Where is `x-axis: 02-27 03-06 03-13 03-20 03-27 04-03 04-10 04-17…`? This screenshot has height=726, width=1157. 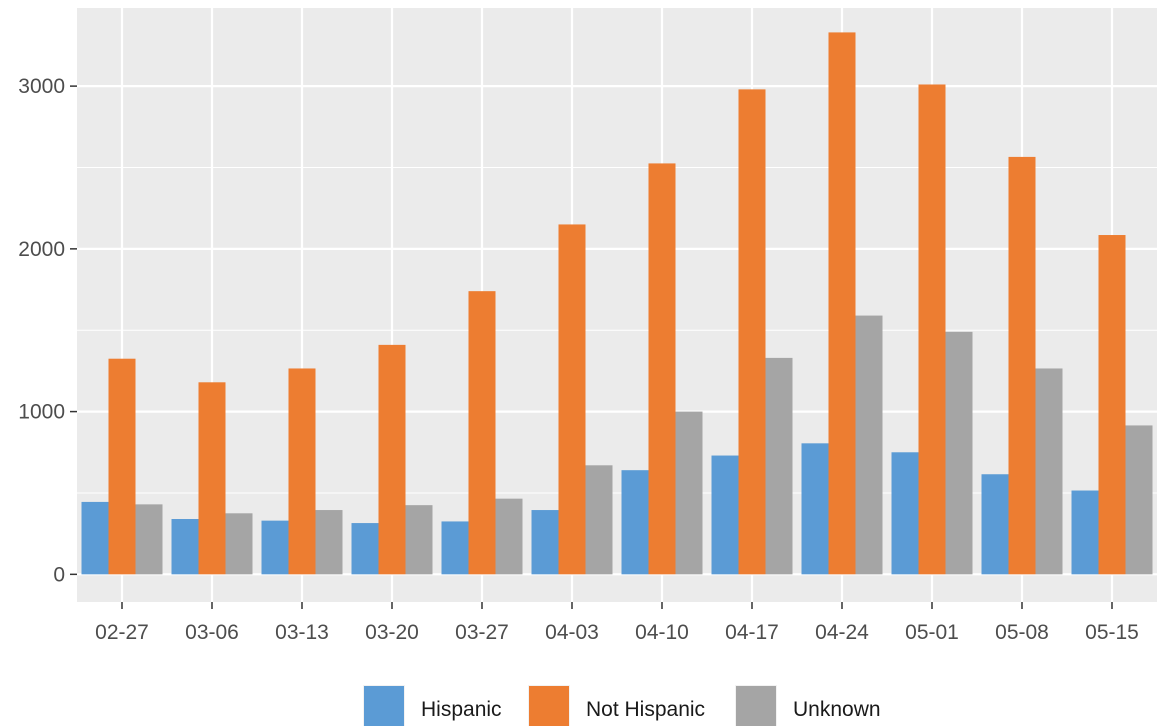 x-axis: 02-27 03-06 03-13 03-20 03-27 04-03 04-10 04-17… is located at coordinates (617, 623).